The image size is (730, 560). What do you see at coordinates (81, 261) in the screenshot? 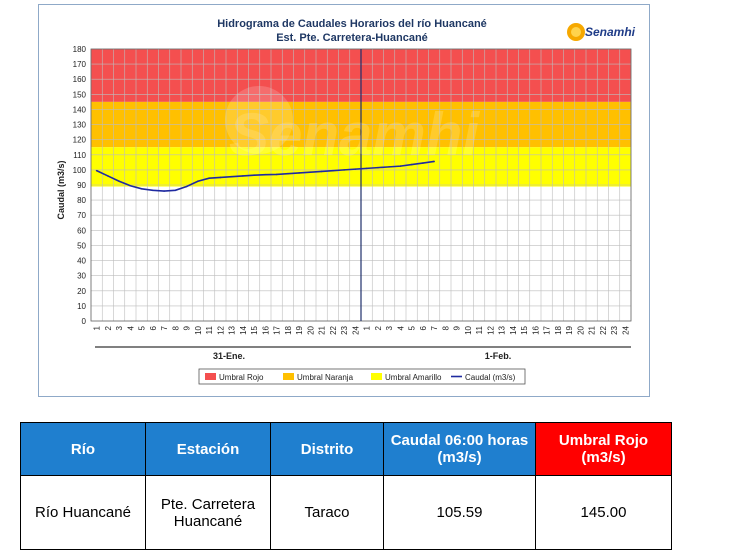
I see `y-tick-label: 40` at bounding box center [81, 261].